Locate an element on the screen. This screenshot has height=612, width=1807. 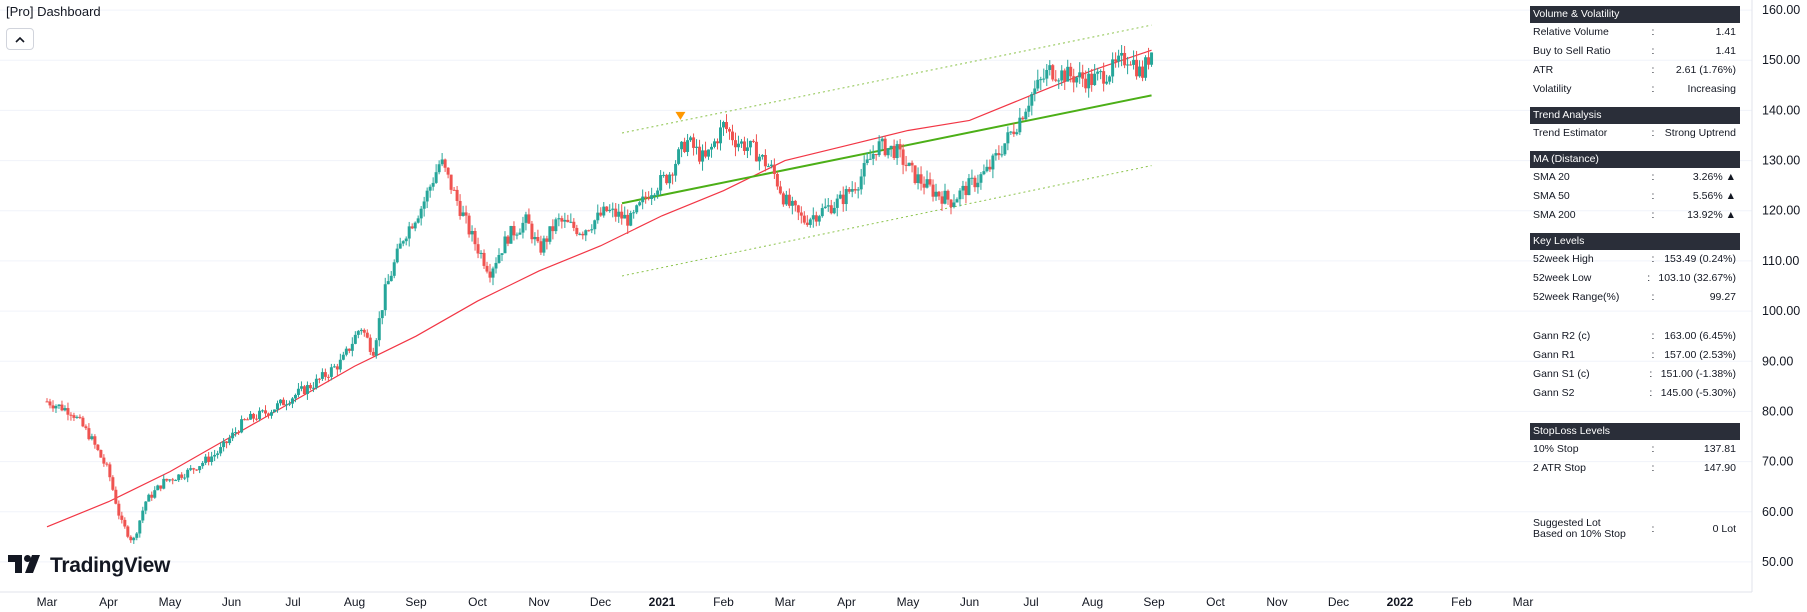
ma-section-header: MA (Distance) is located at coordinates (1635, 159).